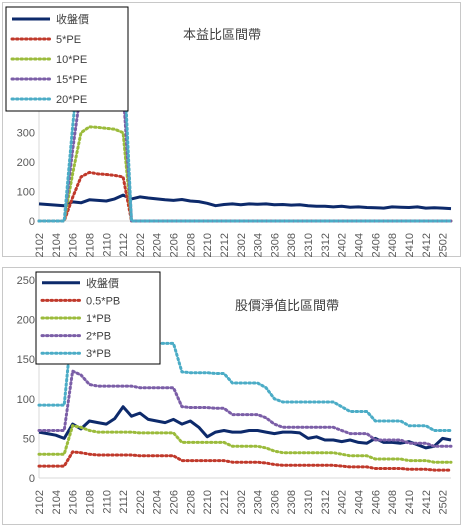 The width and height of the screenshot is (466, 530). I want to click on legend-label: 0.5*PB, so click(103, 301).